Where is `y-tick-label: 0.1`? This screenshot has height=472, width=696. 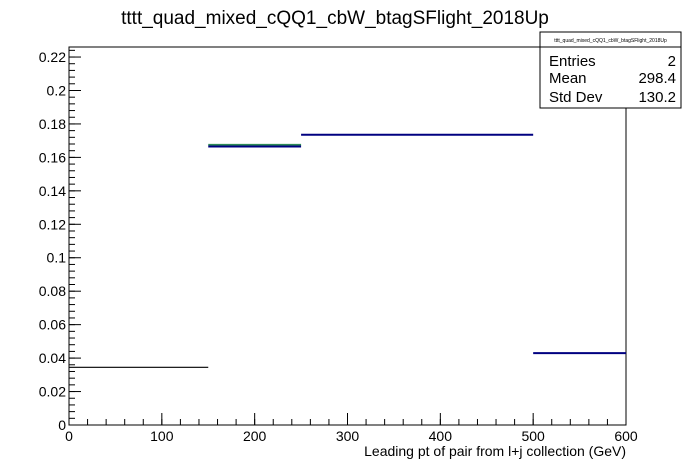 y-tick-label: 0.1 is located at coordinates (57, 258).